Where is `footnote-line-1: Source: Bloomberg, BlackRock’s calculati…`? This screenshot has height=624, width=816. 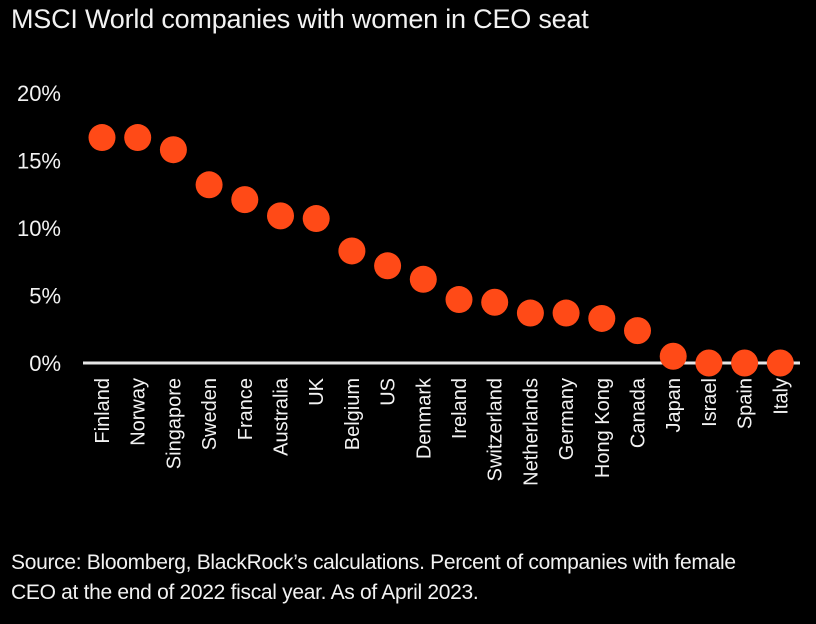
footnote-line-1: Source: Bloomberg, BlackRock’s calculati… is located at coordinates (373, 562).